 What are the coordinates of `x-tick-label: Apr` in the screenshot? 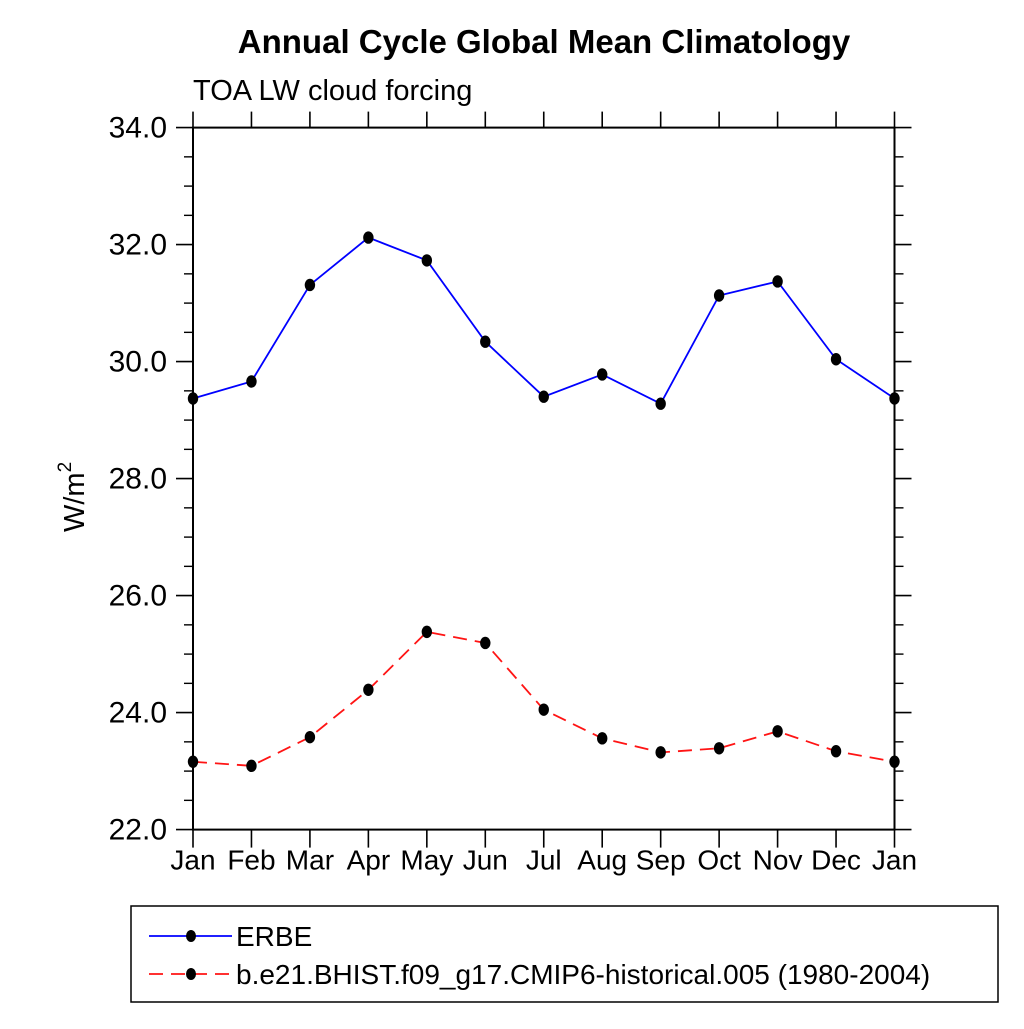 It's located at (369, 860).